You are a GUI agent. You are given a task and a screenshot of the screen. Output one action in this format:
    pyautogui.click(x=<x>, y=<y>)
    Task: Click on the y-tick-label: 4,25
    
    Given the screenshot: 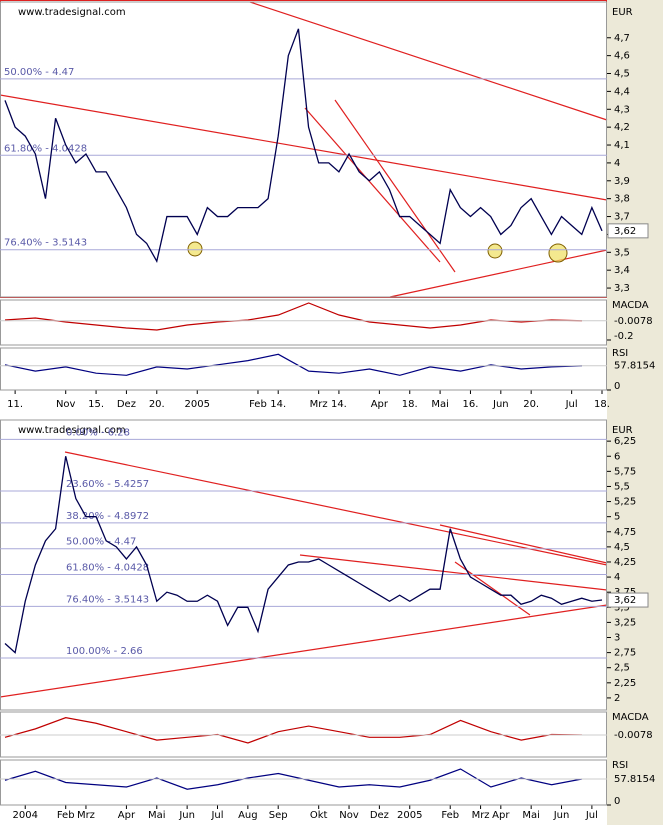 What is the action you would take?
    pyautogui.click(x=625, y=562)
    